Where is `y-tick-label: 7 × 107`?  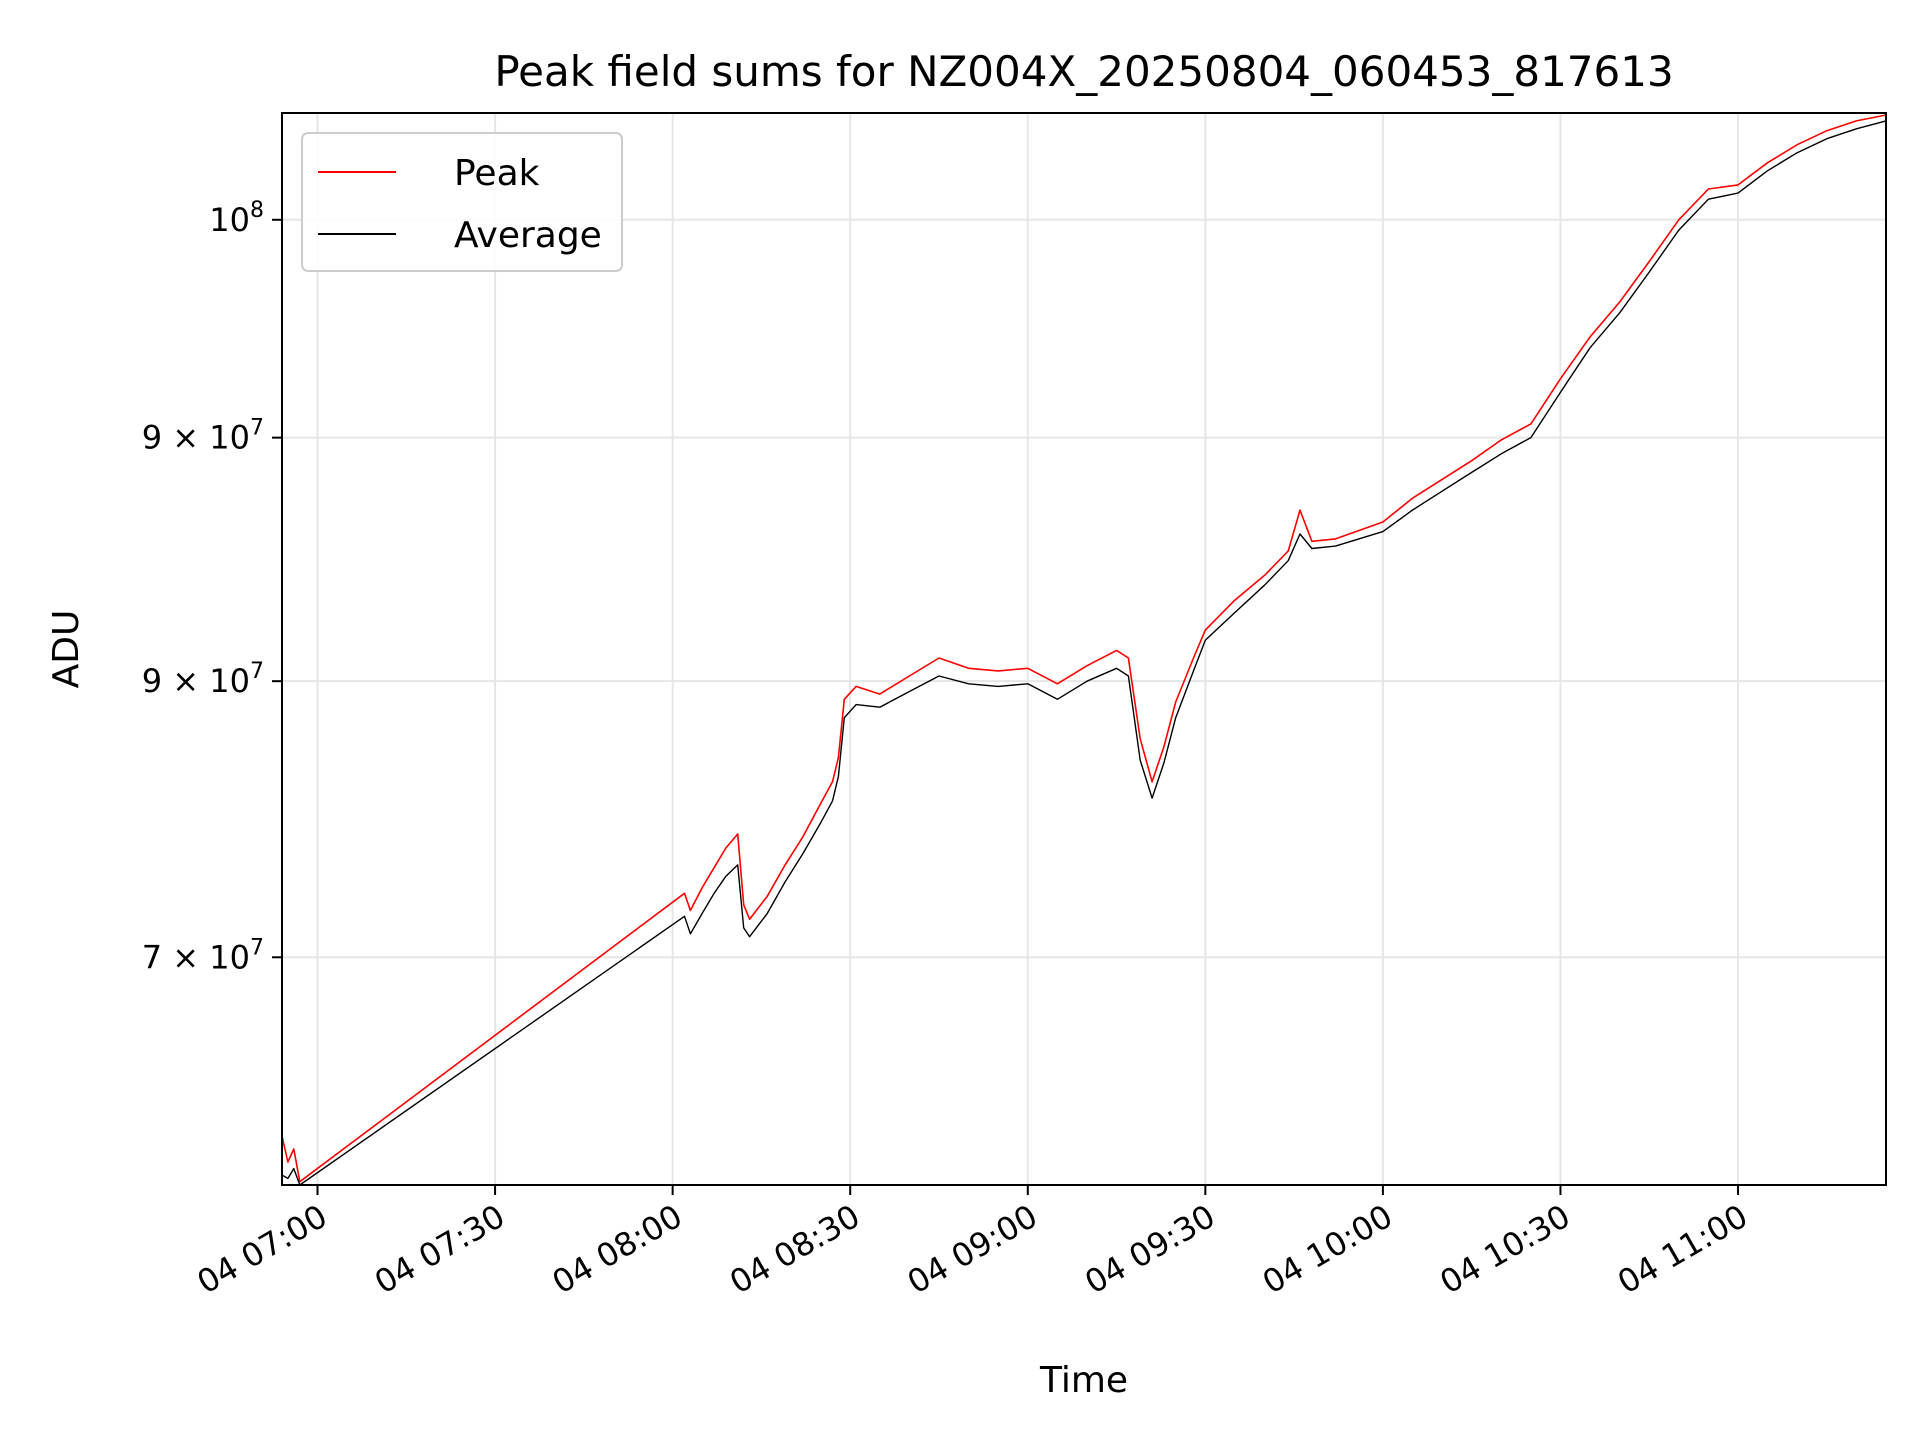
y-tick-label: 7 × 107 is located at coordinates (203, 955).